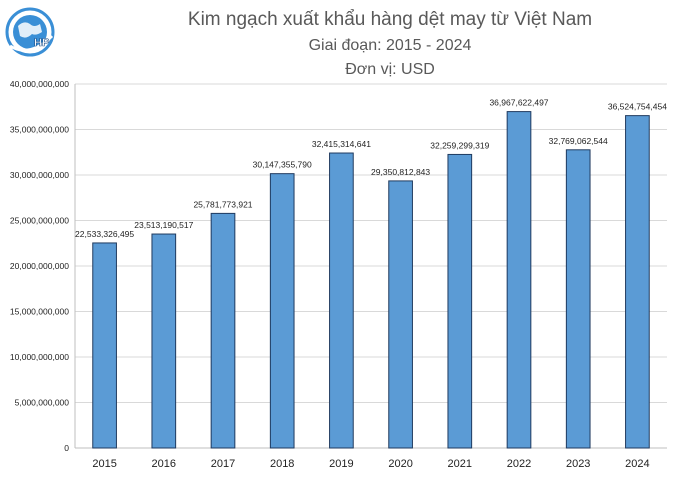  What do you see at coordinates (223, 464) in the screenshot?
I see `x-tick-label-2017: 2017` at bounding box center [223, 464].